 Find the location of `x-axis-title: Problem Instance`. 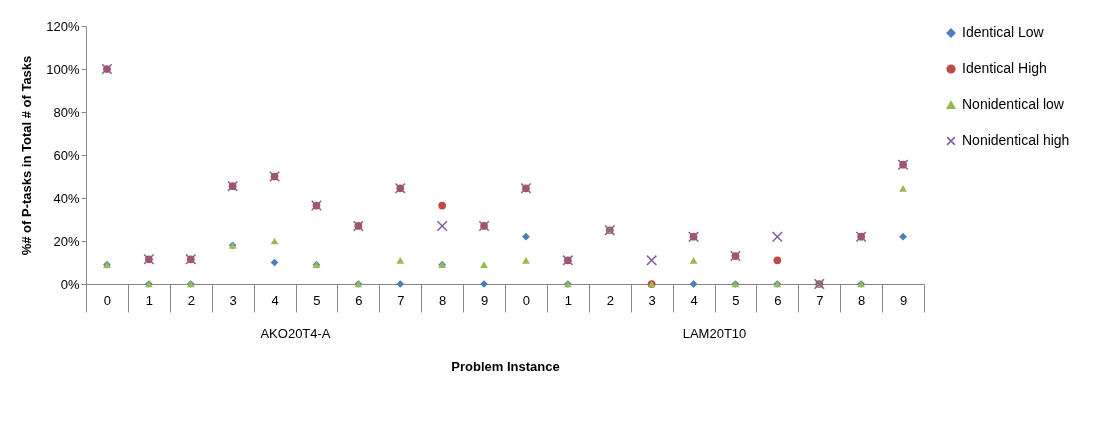

x-axis-title: Problem Instance is located at coordinates (505, 366).